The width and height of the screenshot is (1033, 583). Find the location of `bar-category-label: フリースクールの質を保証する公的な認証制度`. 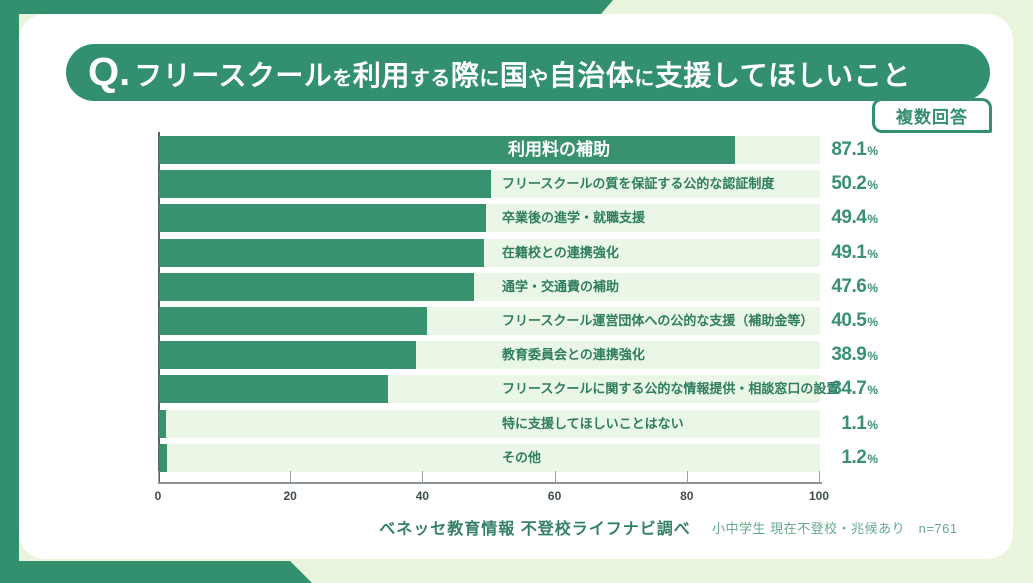

bar-category-label: フリースクールの質を保証する公的な認証制度 is located at coordinates (638, 184).